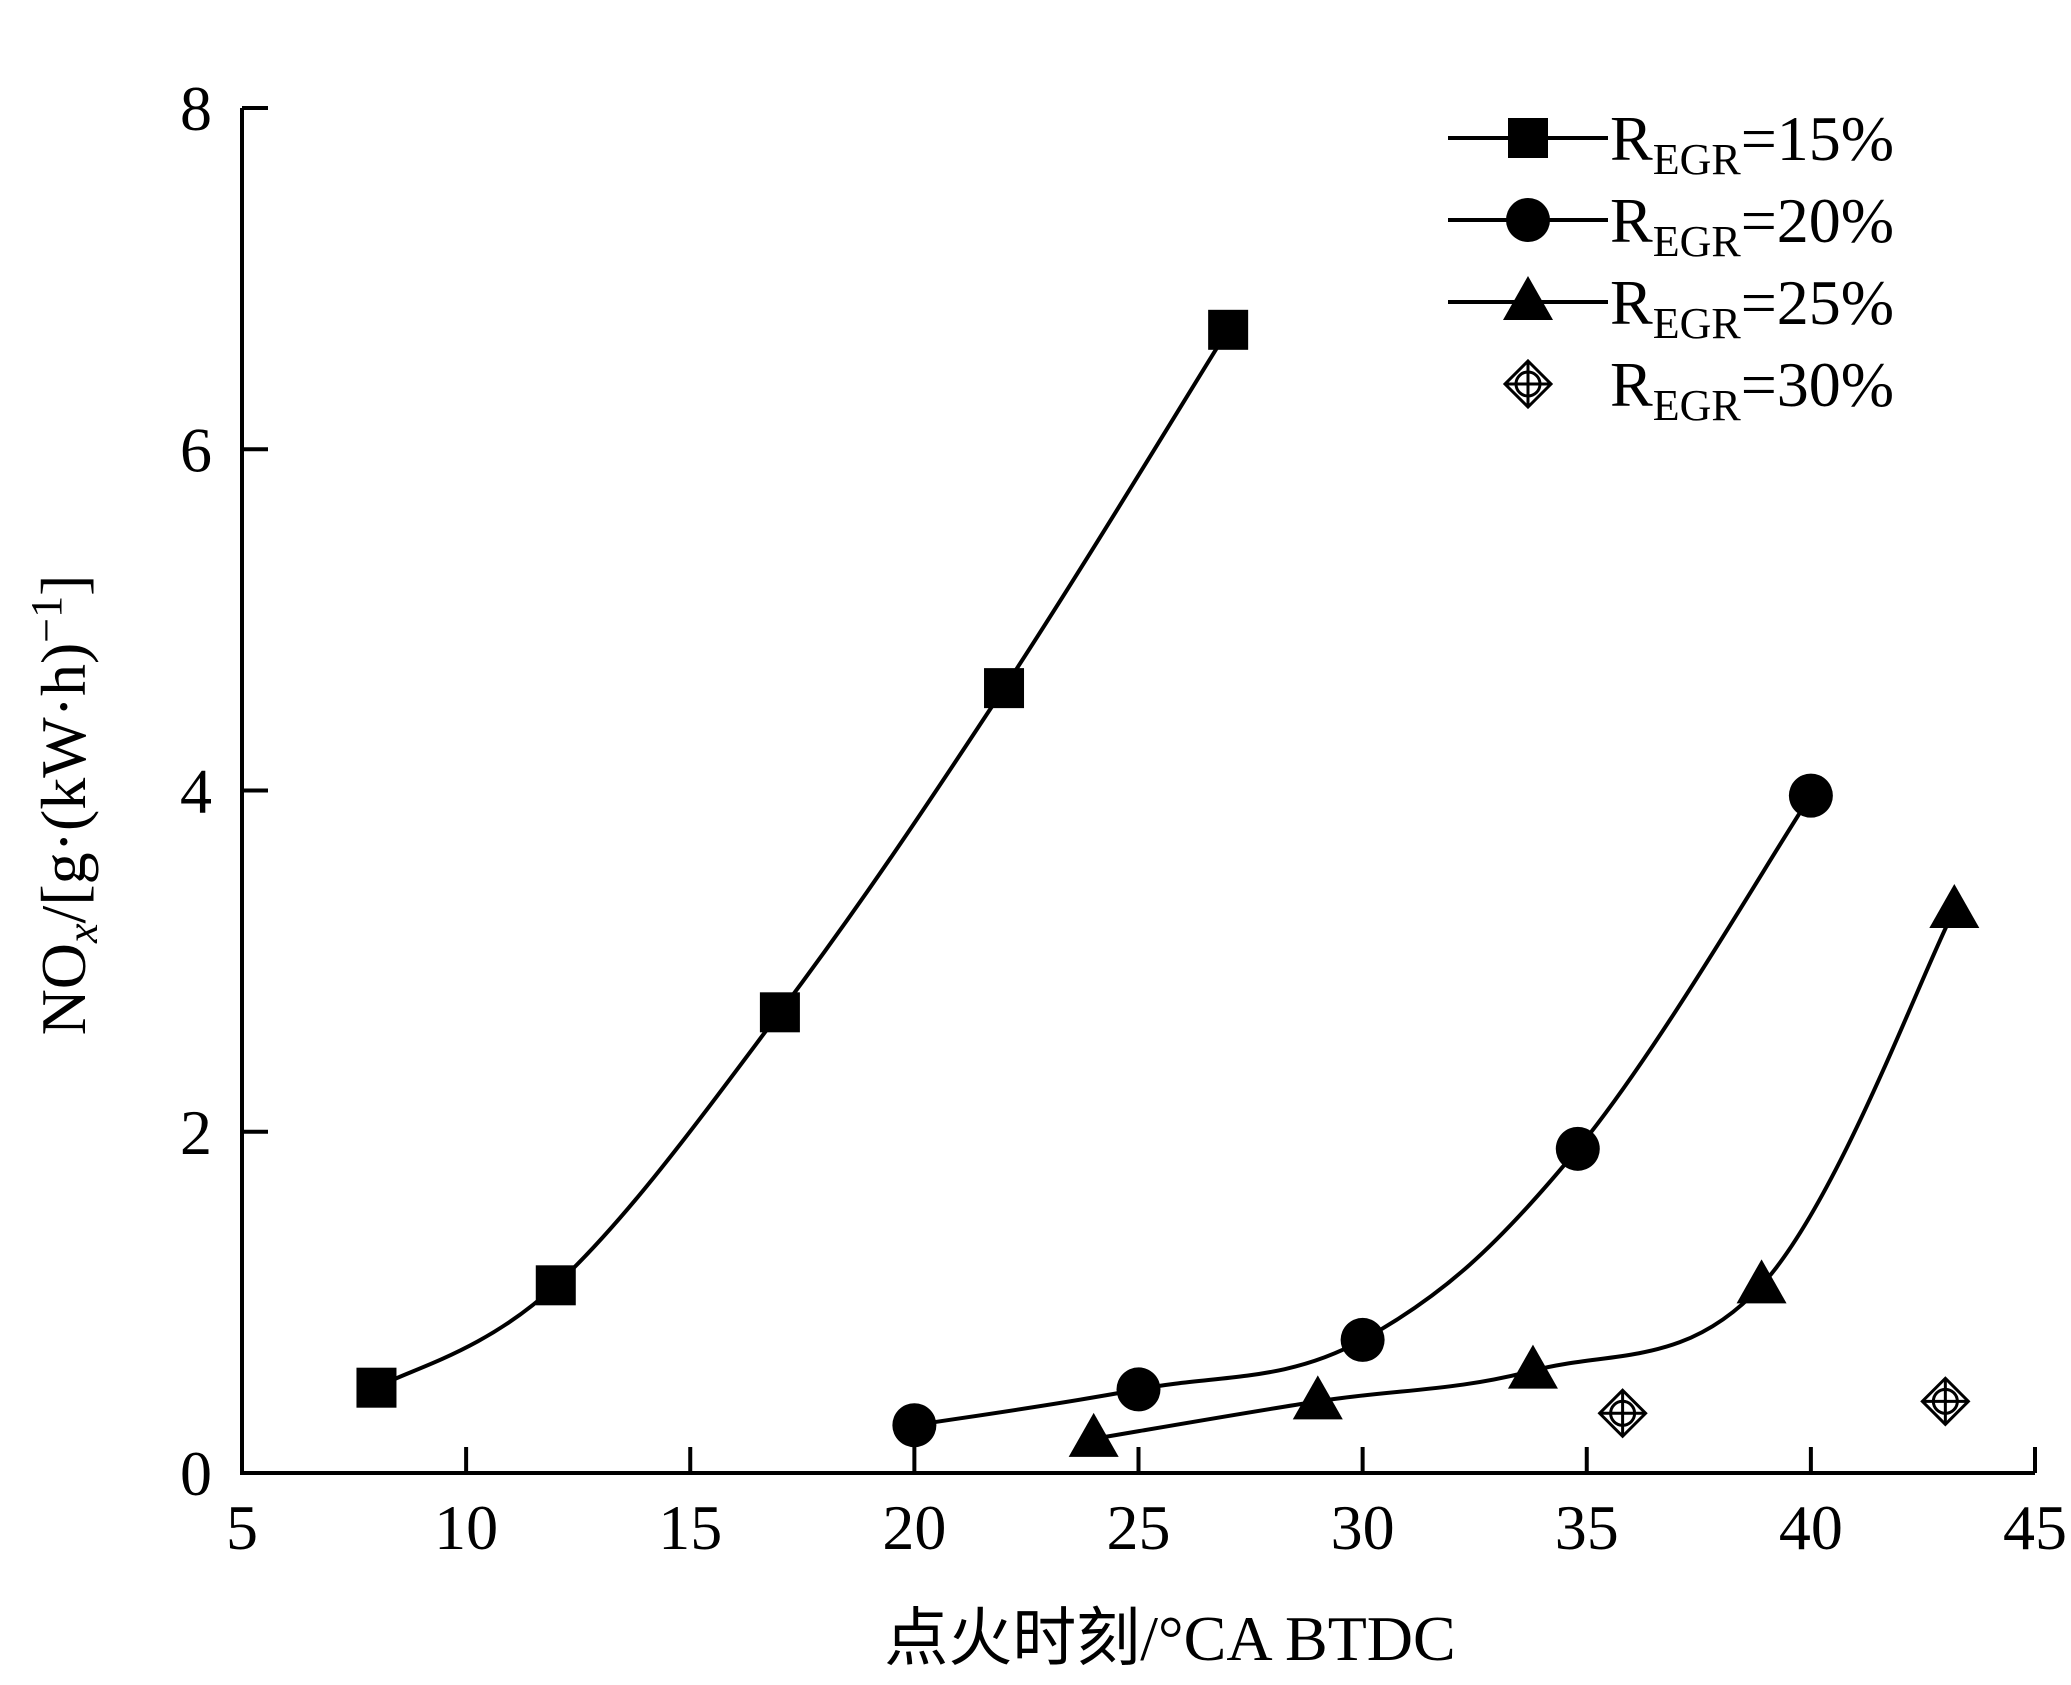  What do you see at coordinates (1752, 143) in the screenshot?
I see `legend-label: REGR=15%` at bounding box center [1752, 143].